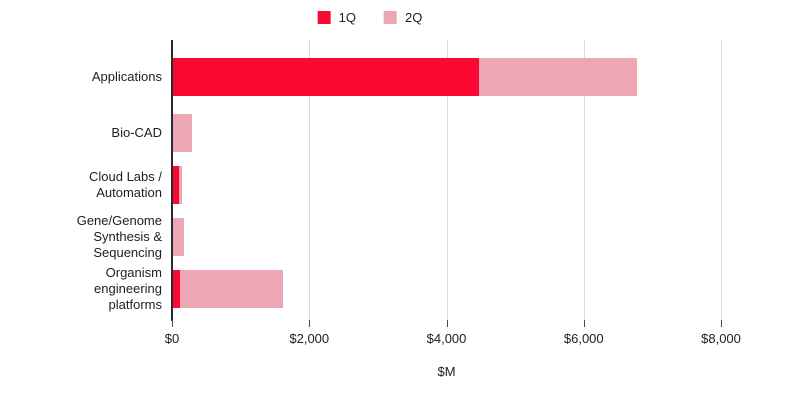 The image size is (800, 401). I want to click on legend-item-1q: 1Q, so click(336, 17).